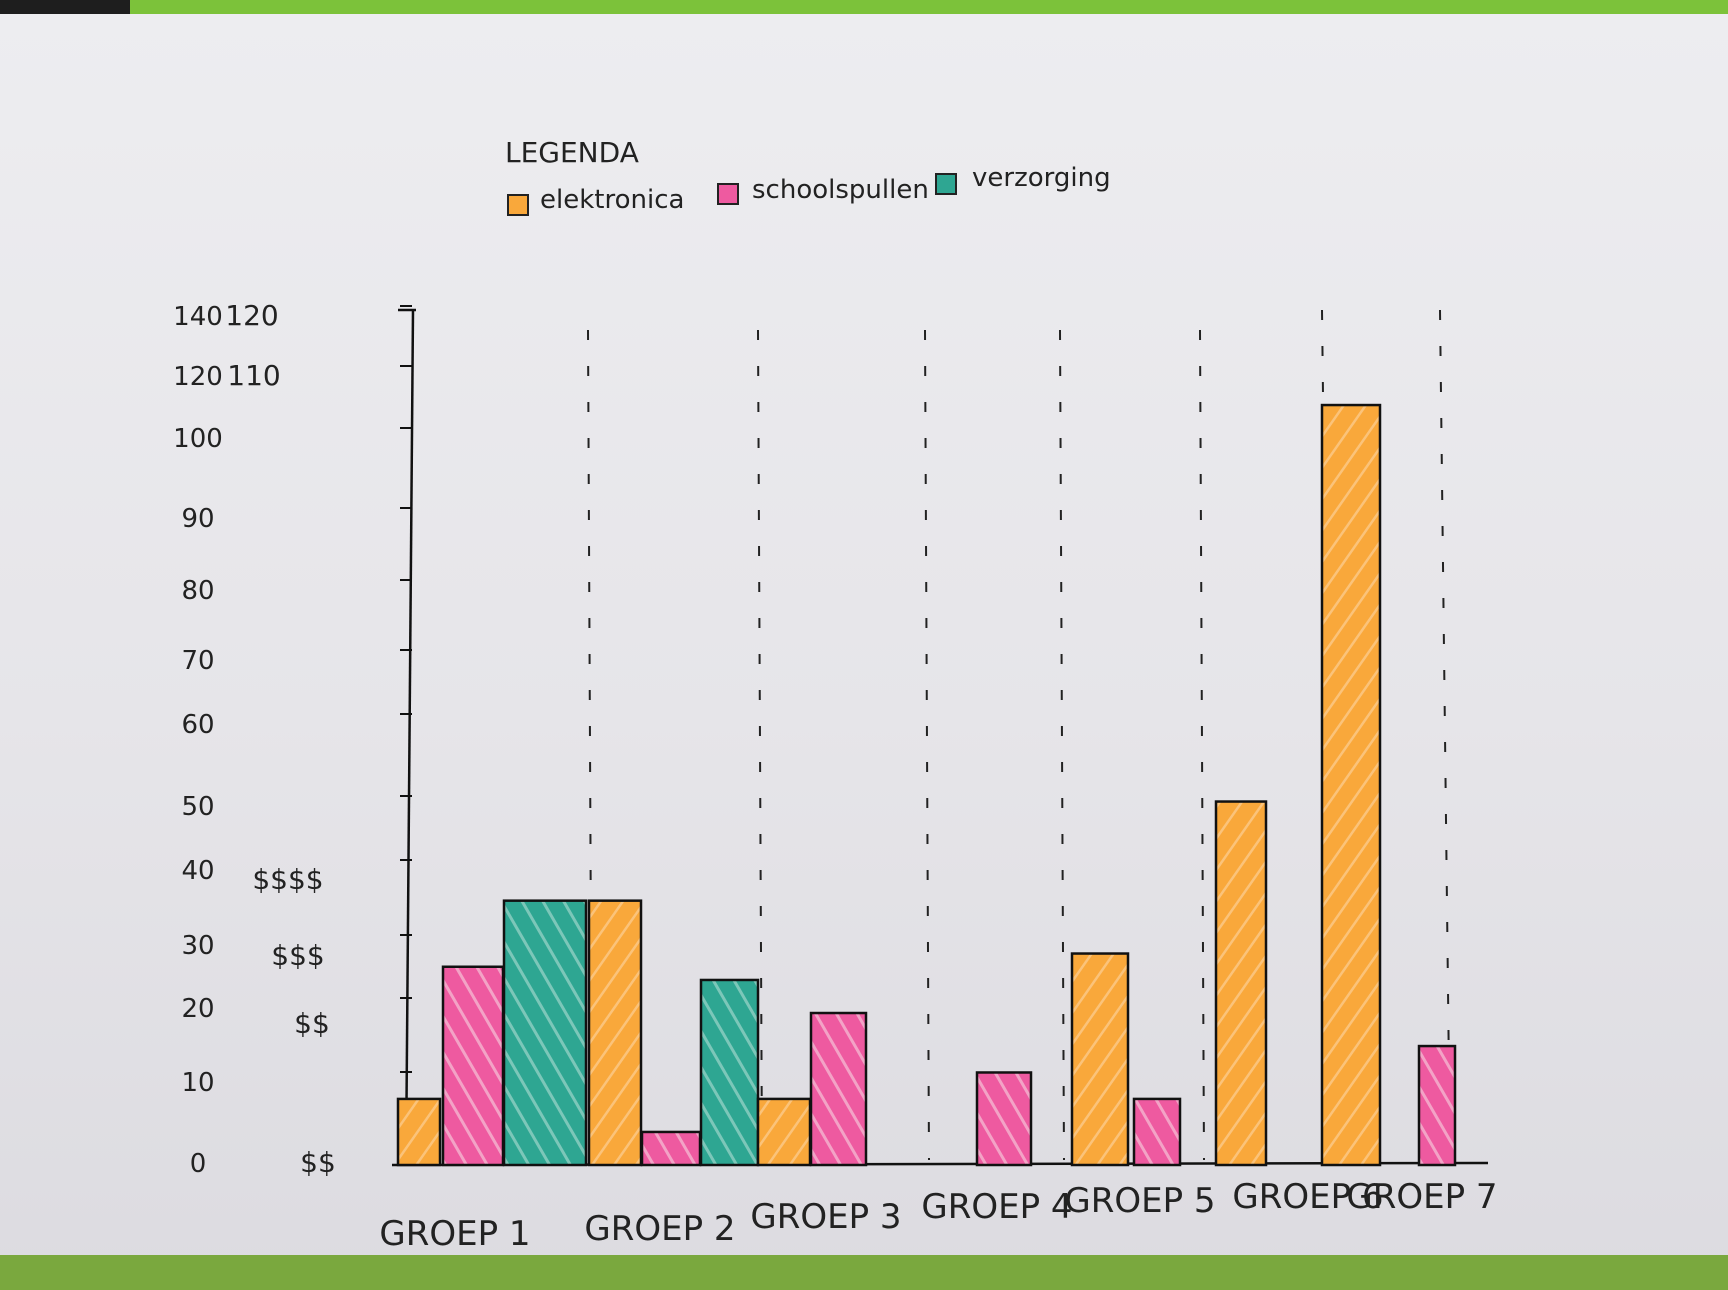 The image size is (1728, 1290). Describe the element at coordinates (65, 8) in the screenshot. I see `dark-corner` at that location.